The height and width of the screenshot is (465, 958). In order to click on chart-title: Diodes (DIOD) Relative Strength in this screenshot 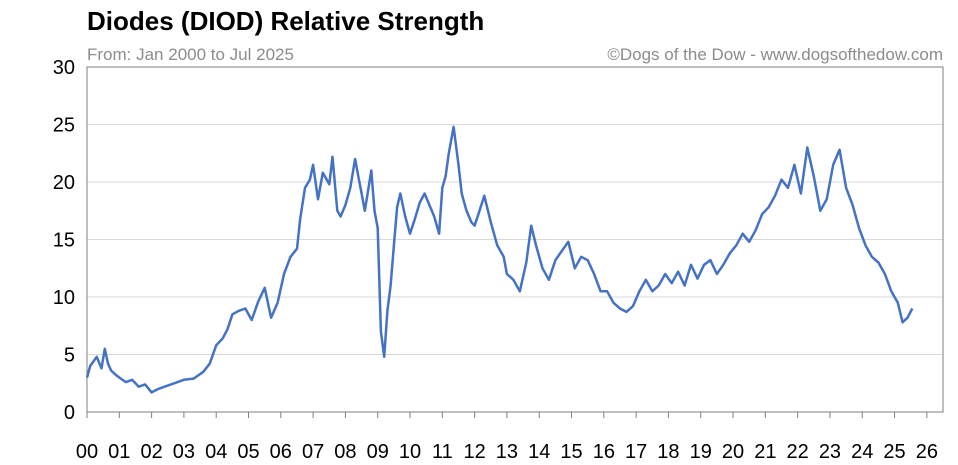, I will do `click(285, 21)`.